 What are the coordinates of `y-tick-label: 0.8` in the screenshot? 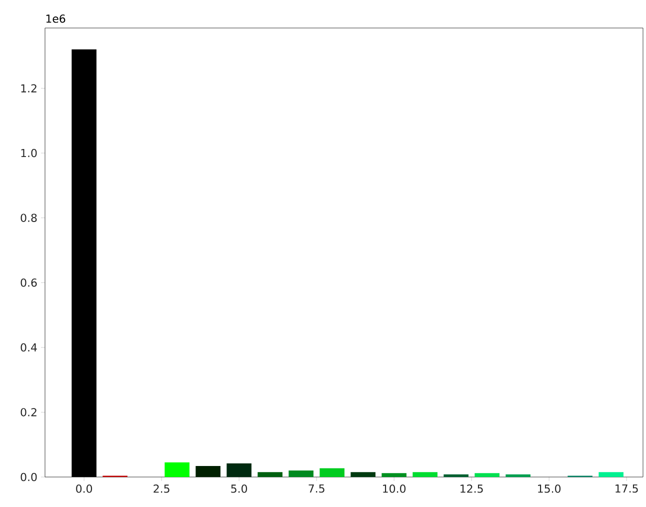 It's located at (28, 218).